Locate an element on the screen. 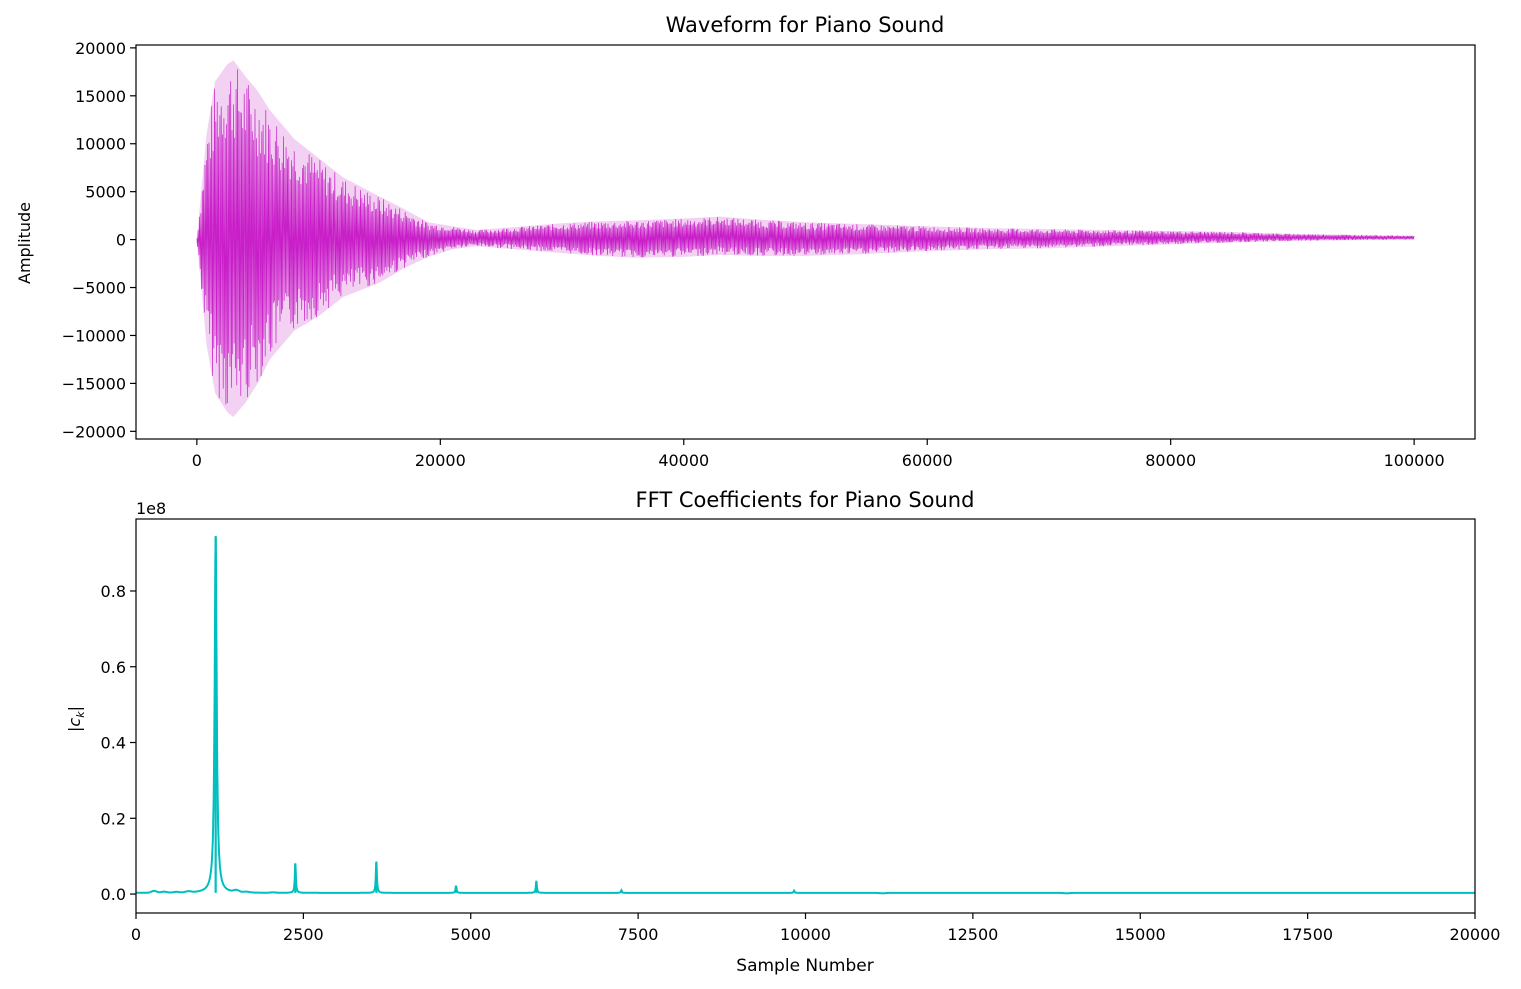 This screenshot has height=989, width=1521. y-tick-label: 15000 is located at coordinates (100, 96).